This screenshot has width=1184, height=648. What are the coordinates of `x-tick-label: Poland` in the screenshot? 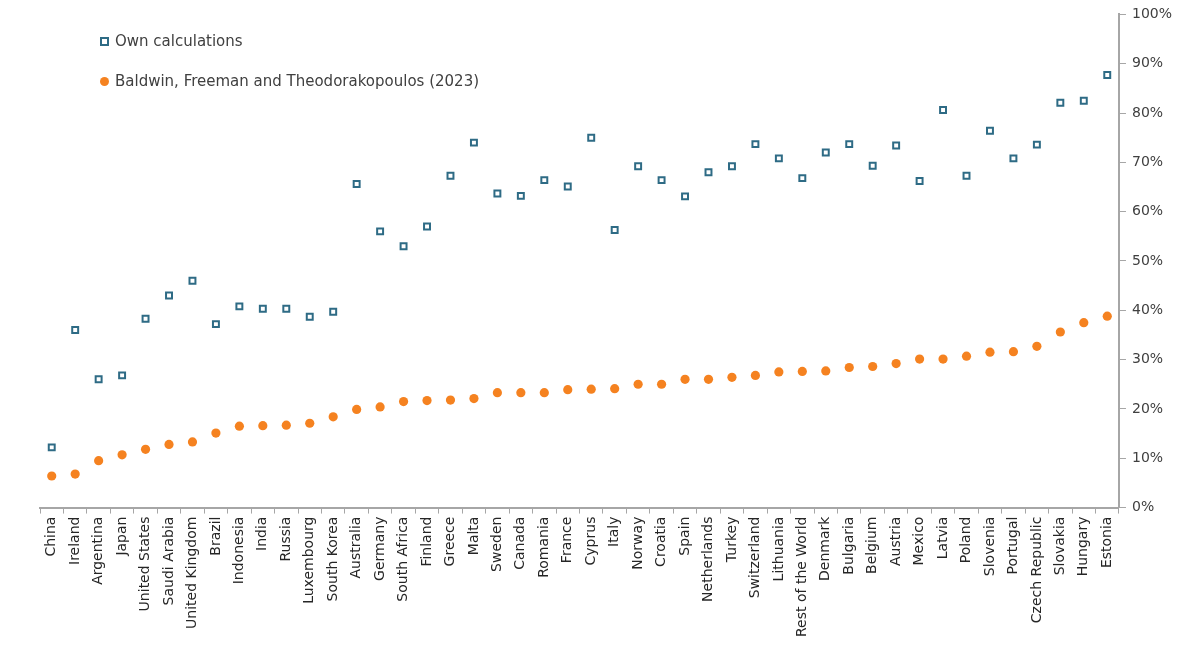 It's located at (965, 540).